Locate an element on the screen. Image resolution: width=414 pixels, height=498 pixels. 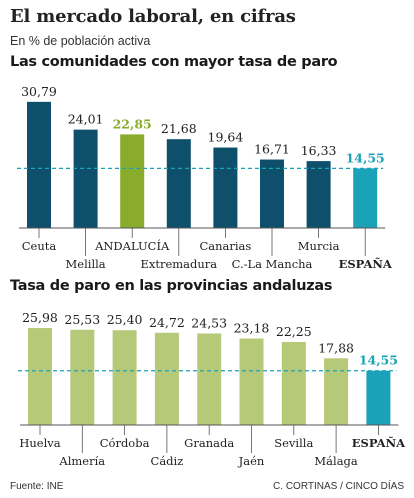
chart1-value-label-6: 16,33 is located at coordinates (319, 150).